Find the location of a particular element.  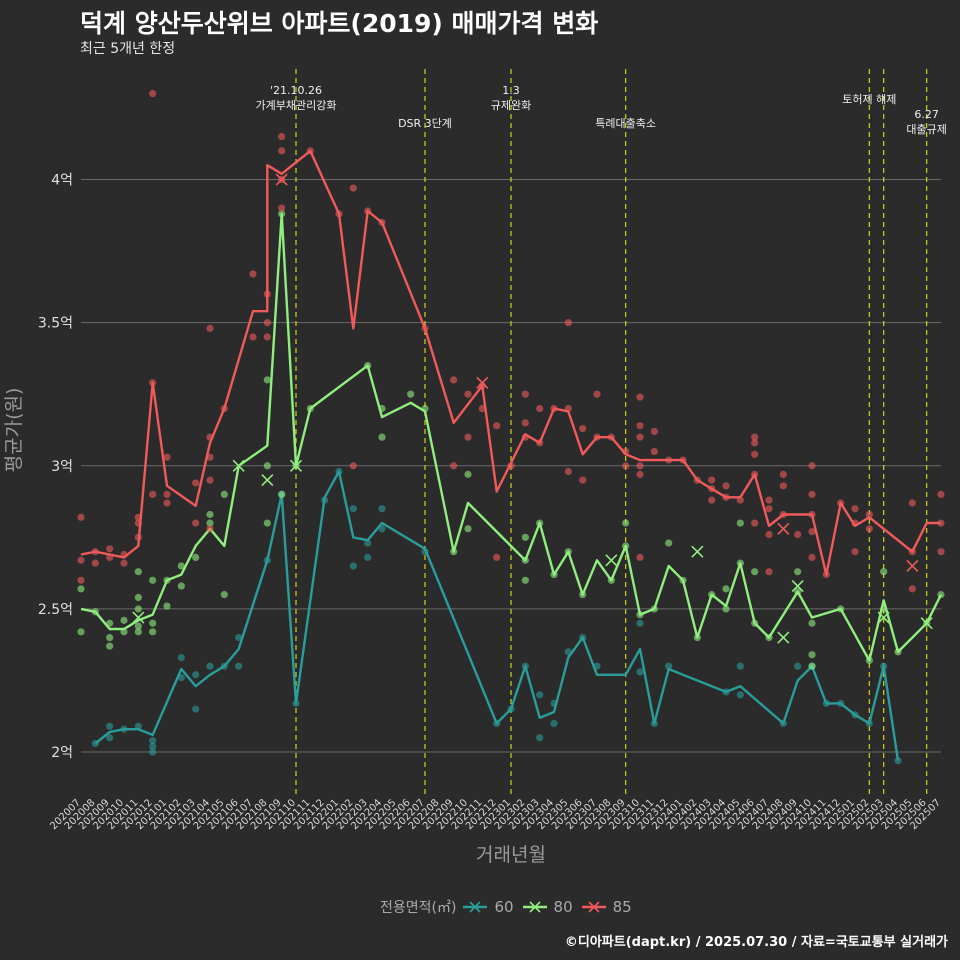

legend-item: 60 is located at coordinates (488, 907).